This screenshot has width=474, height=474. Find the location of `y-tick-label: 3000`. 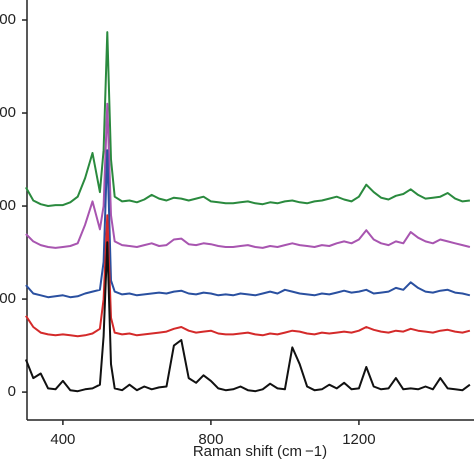

y-tick-label: 3000 is located at coordinates (8, 112).